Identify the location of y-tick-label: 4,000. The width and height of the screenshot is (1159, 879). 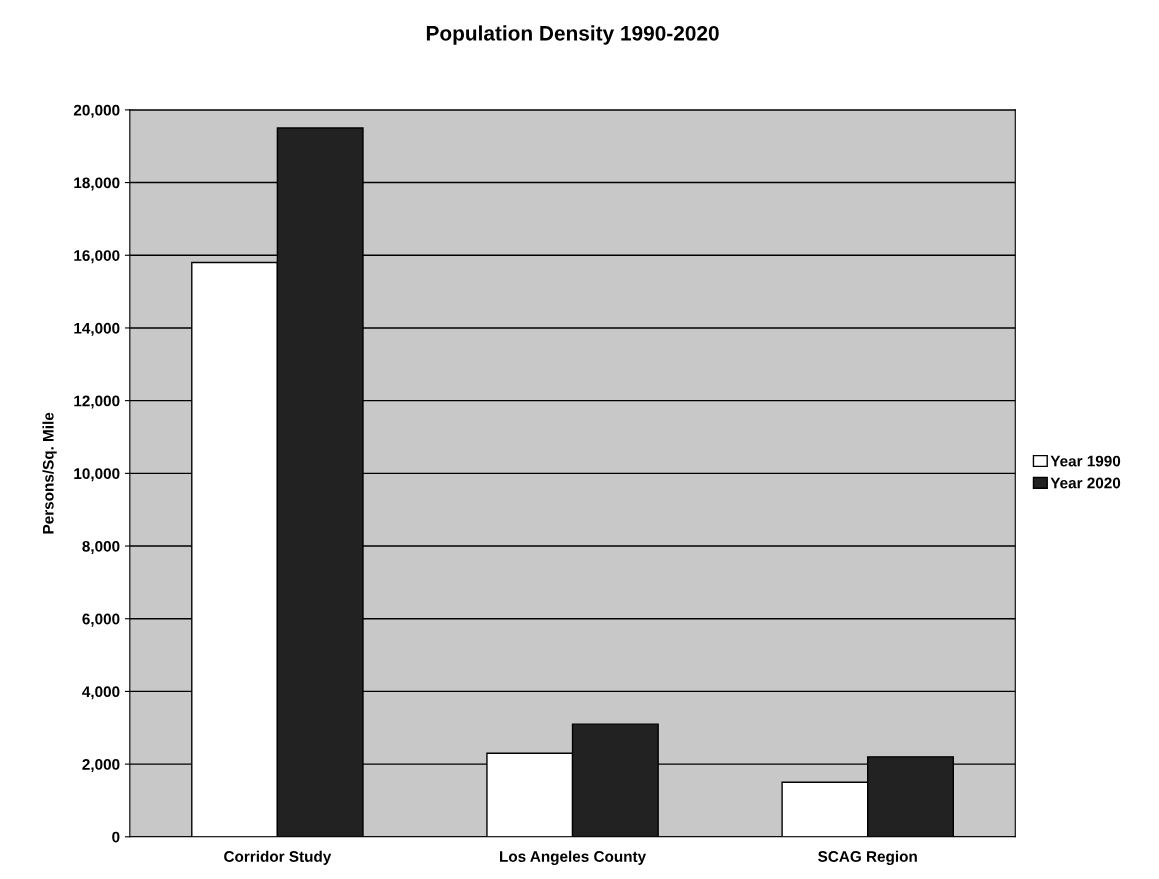
(101, 693).